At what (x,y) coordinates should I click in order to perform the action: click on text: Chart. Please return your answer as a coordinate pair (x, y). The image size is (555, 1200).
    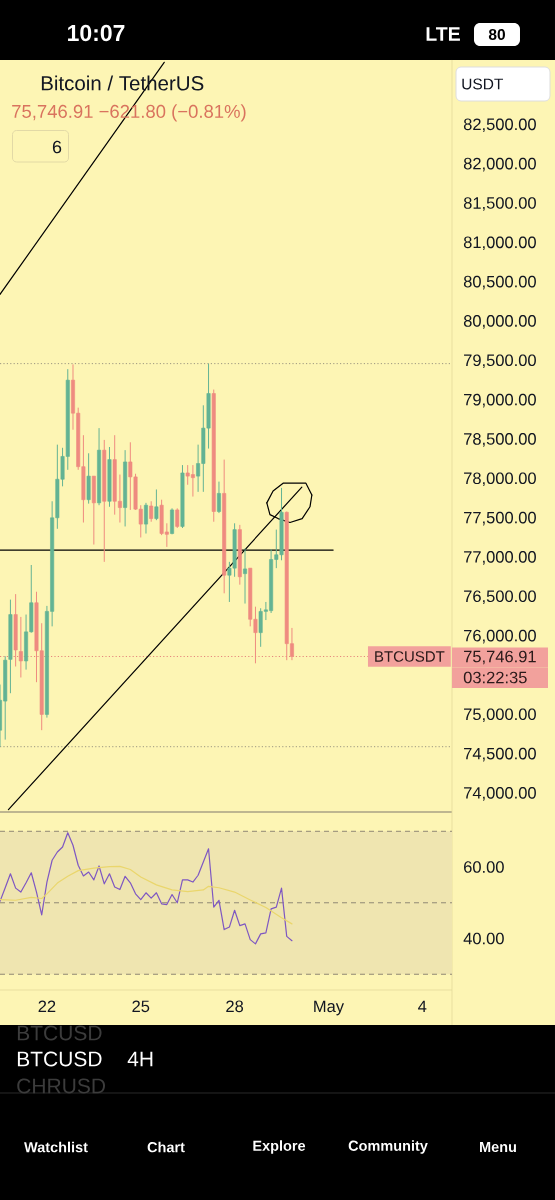
    Looking at the image, I should click on (166, 1147).